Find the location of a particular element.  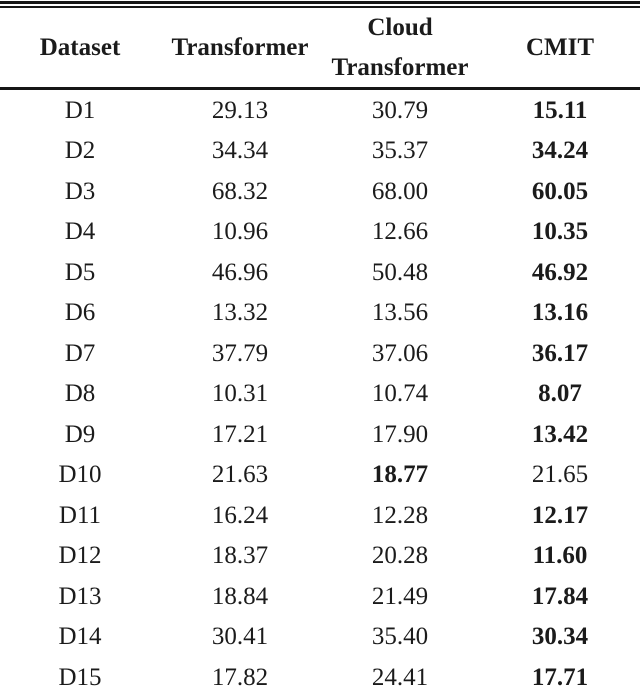

transformer-value-cell: 21.63 is located at coordinates (240, 475).